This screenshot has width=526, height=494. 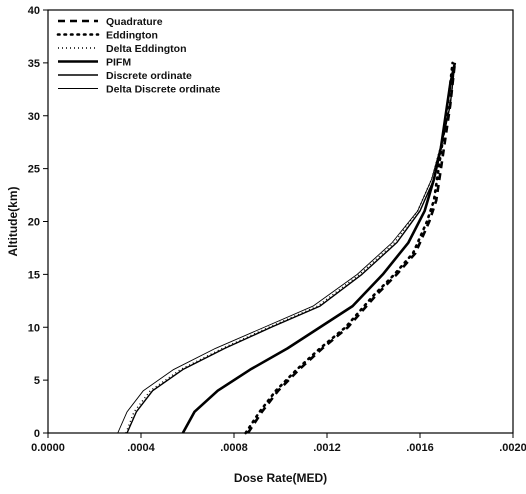 I want to click on legend-label: Delta Eddington, so click(x=146, y=49).